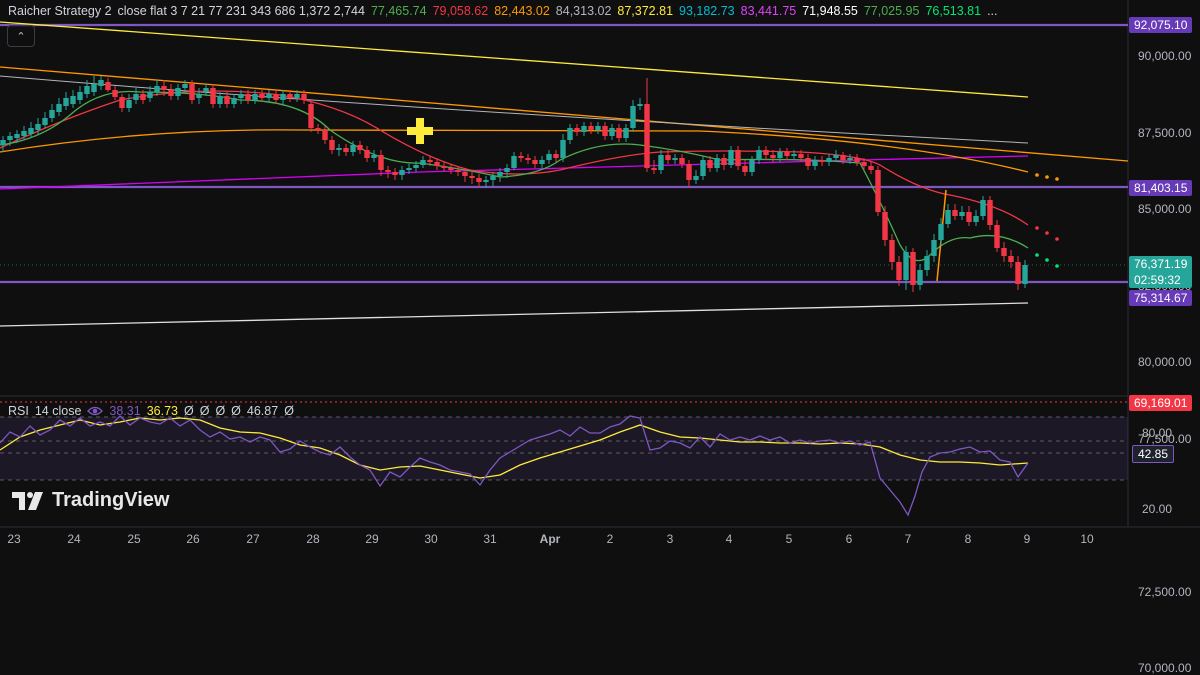 The image size is (1200, 675). Describe the element at coordinates (460, 11) in the screenshot. I see `strategy-value-1: 79,058.62` at that location.